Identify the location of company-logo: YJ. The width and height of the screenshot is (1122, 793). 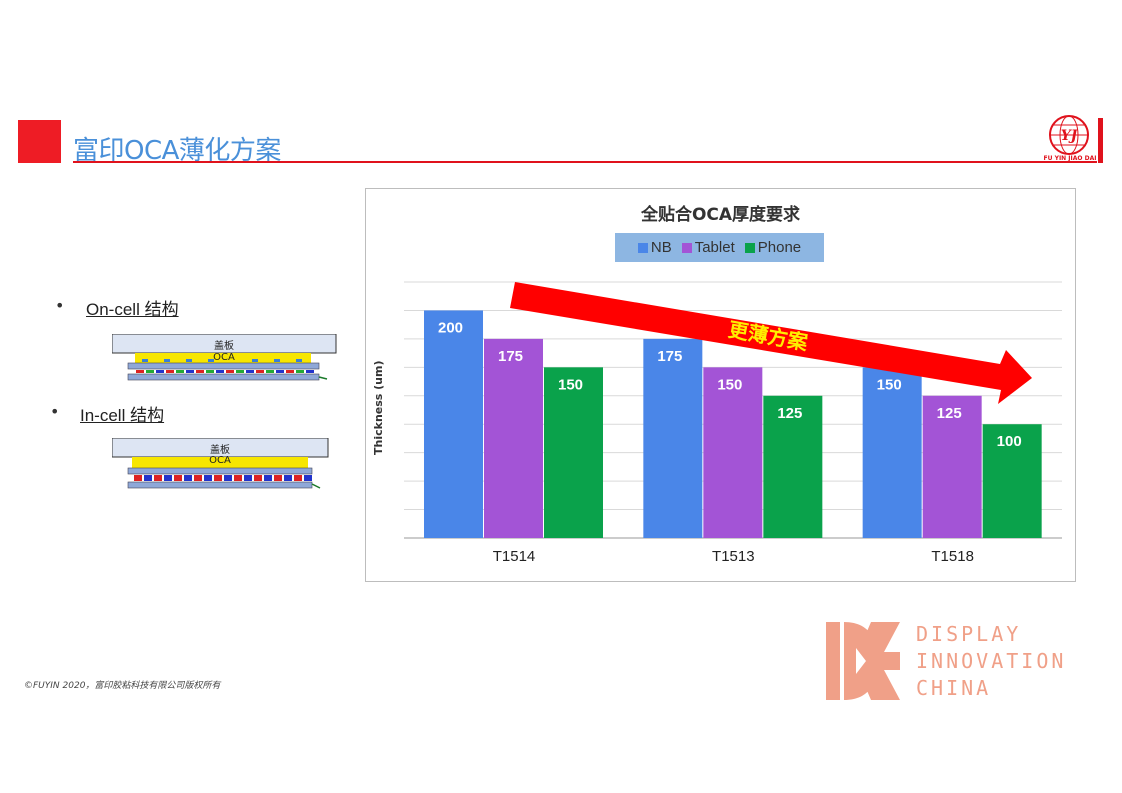
(1069, 138).